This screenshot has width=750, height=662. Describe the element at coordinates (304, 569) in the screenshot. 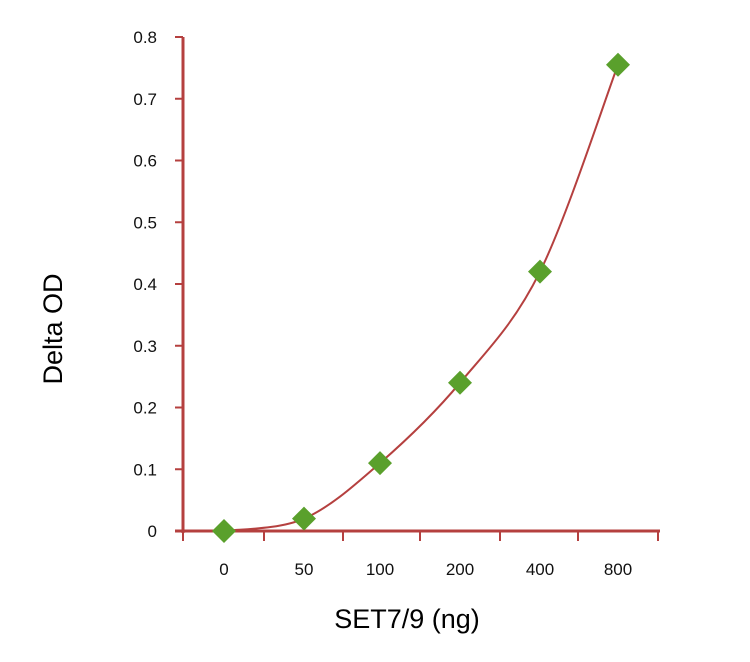

I see `x-tick-label: 50` at that location.